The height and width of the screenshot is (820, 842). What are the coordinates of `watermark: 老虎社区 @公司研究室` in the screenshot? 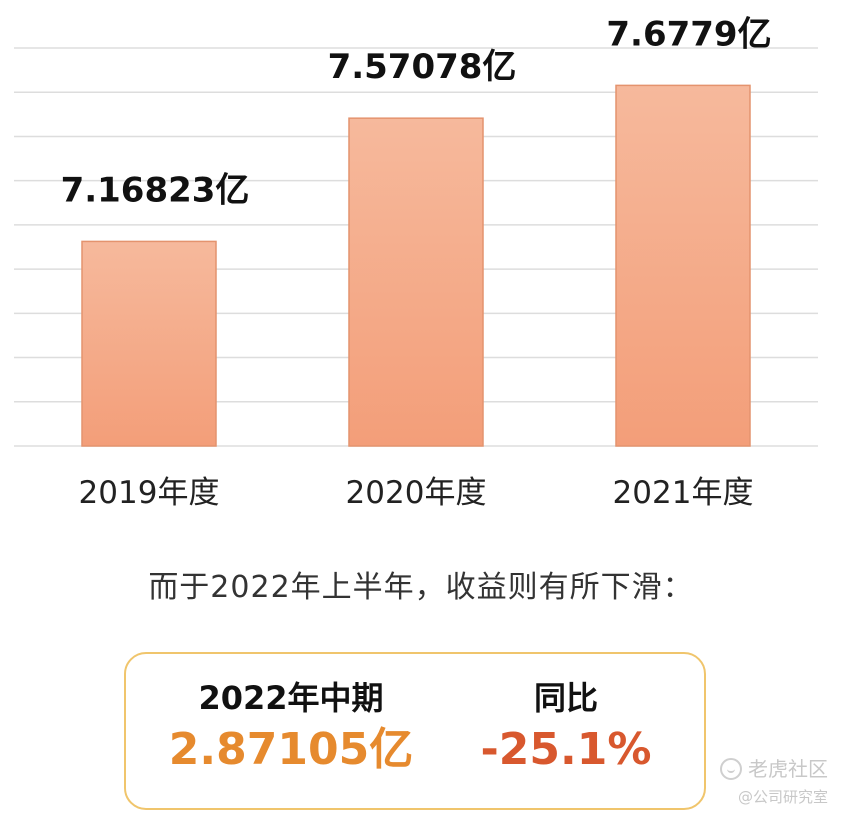 It's located at (774, 782).